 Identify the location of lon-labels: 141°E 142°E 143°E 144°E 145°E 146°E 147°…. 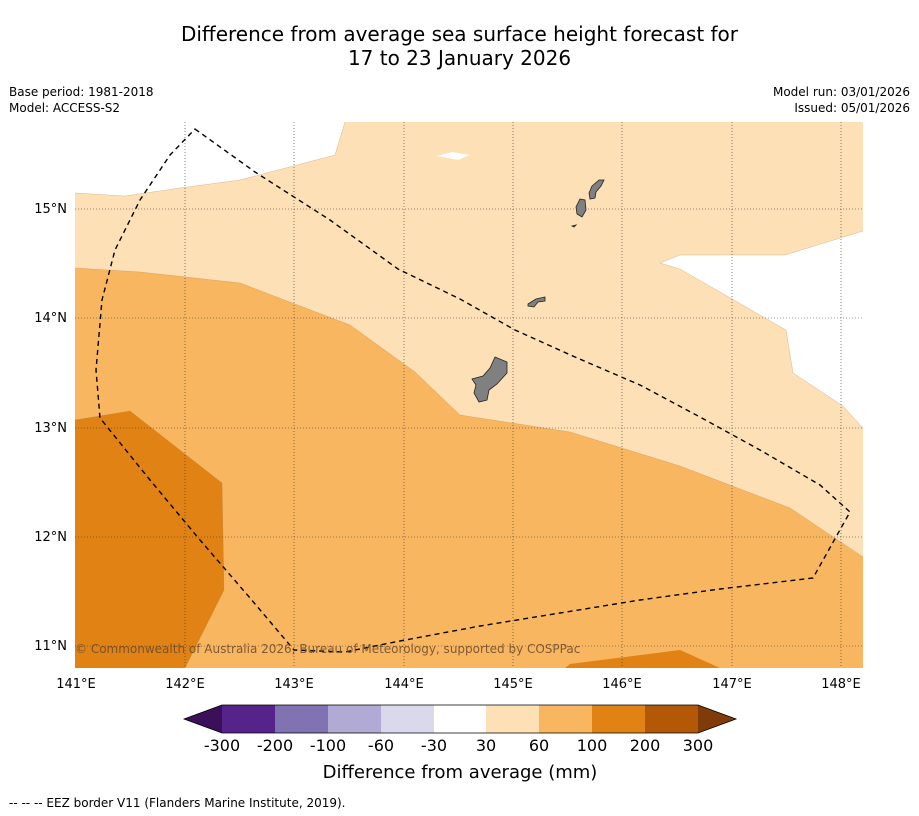
(458, 684).